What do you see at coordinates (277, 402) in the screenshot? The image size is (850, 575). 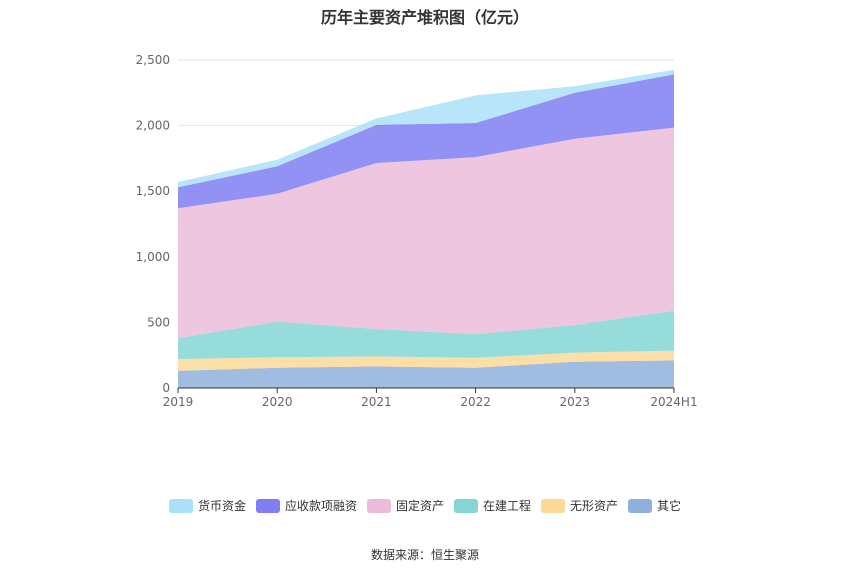 I see `x-tick-label: 2020` at bounding box center [277, 402].